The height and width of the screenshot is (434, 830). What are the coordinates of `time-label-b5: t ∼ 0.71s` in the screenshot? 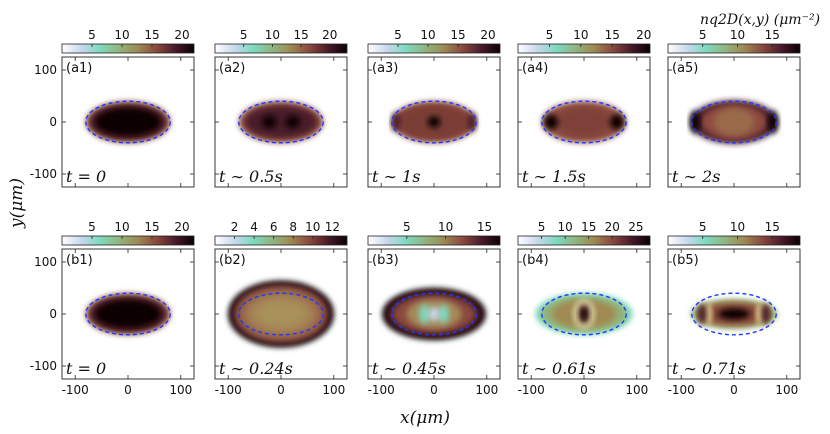 It's located at (709, 368).